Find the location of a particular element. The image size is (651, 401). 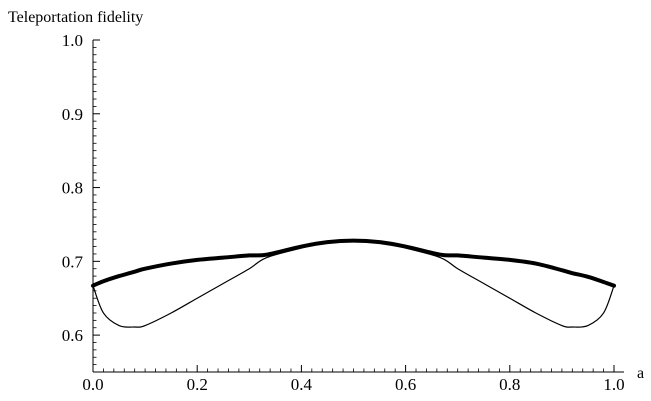

x-tick-label: 0.8 is located at coordinates (509, 384).